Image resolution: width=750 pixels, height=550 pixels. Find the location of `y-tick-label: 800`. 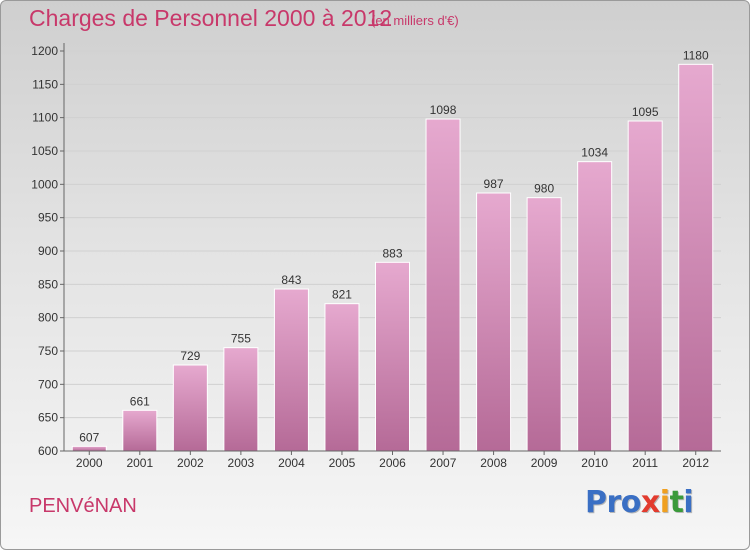

y-tick-label: 800 is located at coordinates (48, 318).